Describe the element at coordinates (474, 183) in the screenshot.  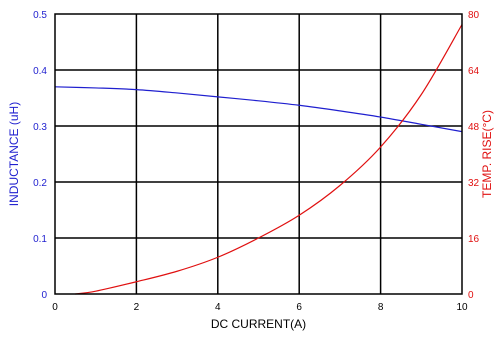
I see `y-right-tick-label: 32` at that location.